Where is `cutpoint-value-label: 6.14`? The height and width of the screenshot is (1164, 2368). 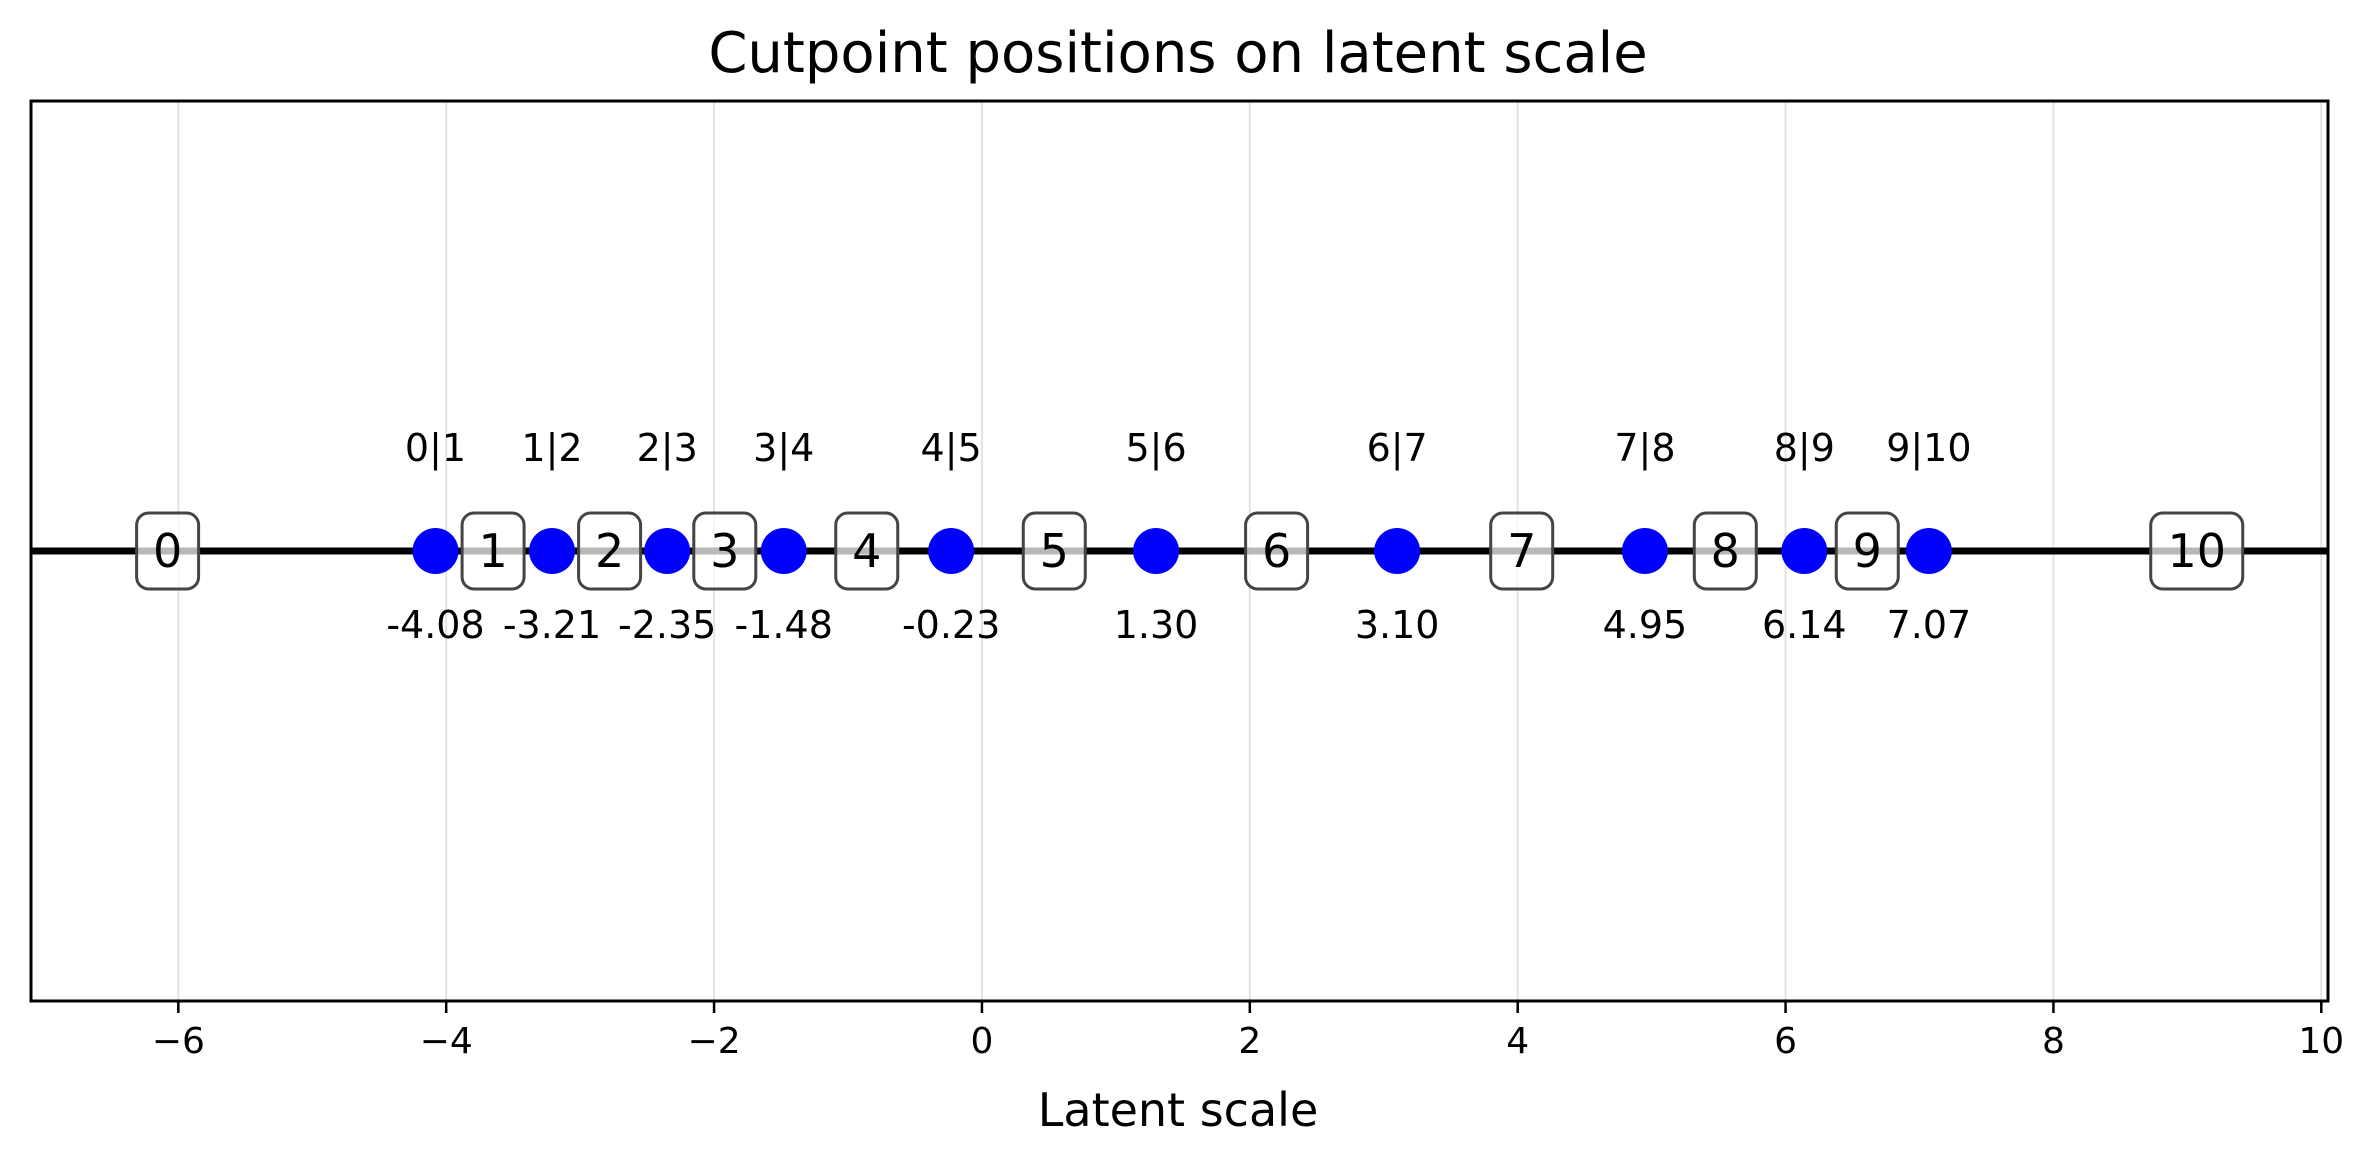 cutpoint-value-label: 6.14 is located at coordinates (1804, 625).